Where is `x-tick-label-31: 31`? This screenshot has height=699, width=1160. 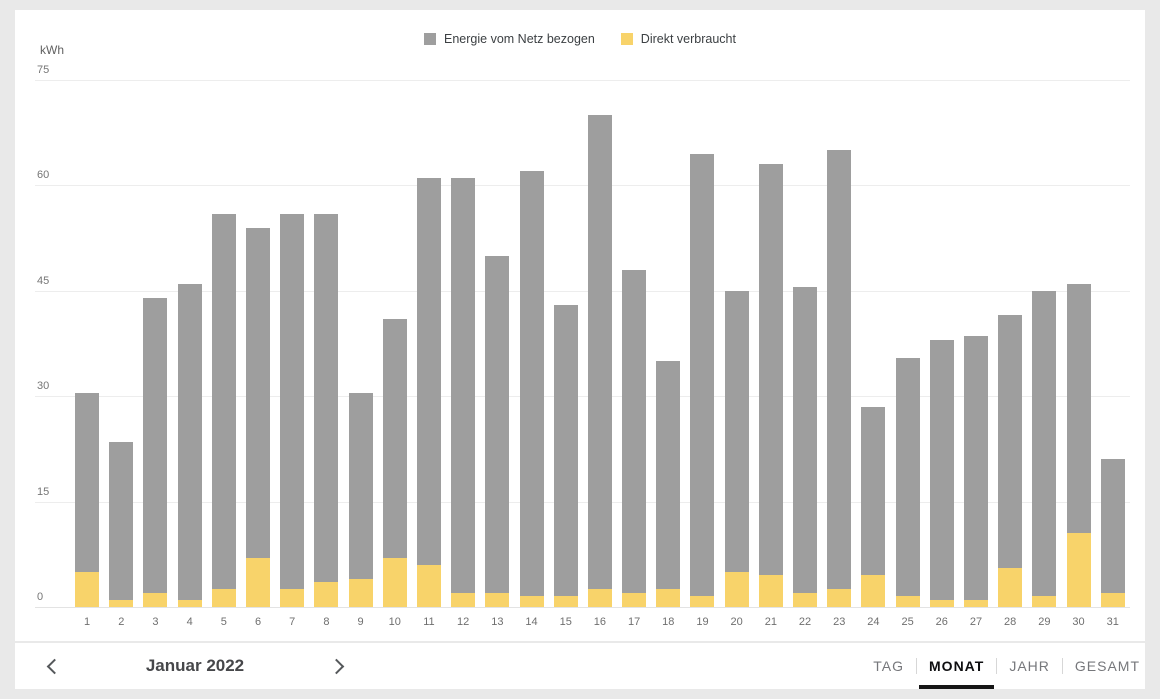 x-tick-label-31: 31 is located at coordinates (1112, 622).